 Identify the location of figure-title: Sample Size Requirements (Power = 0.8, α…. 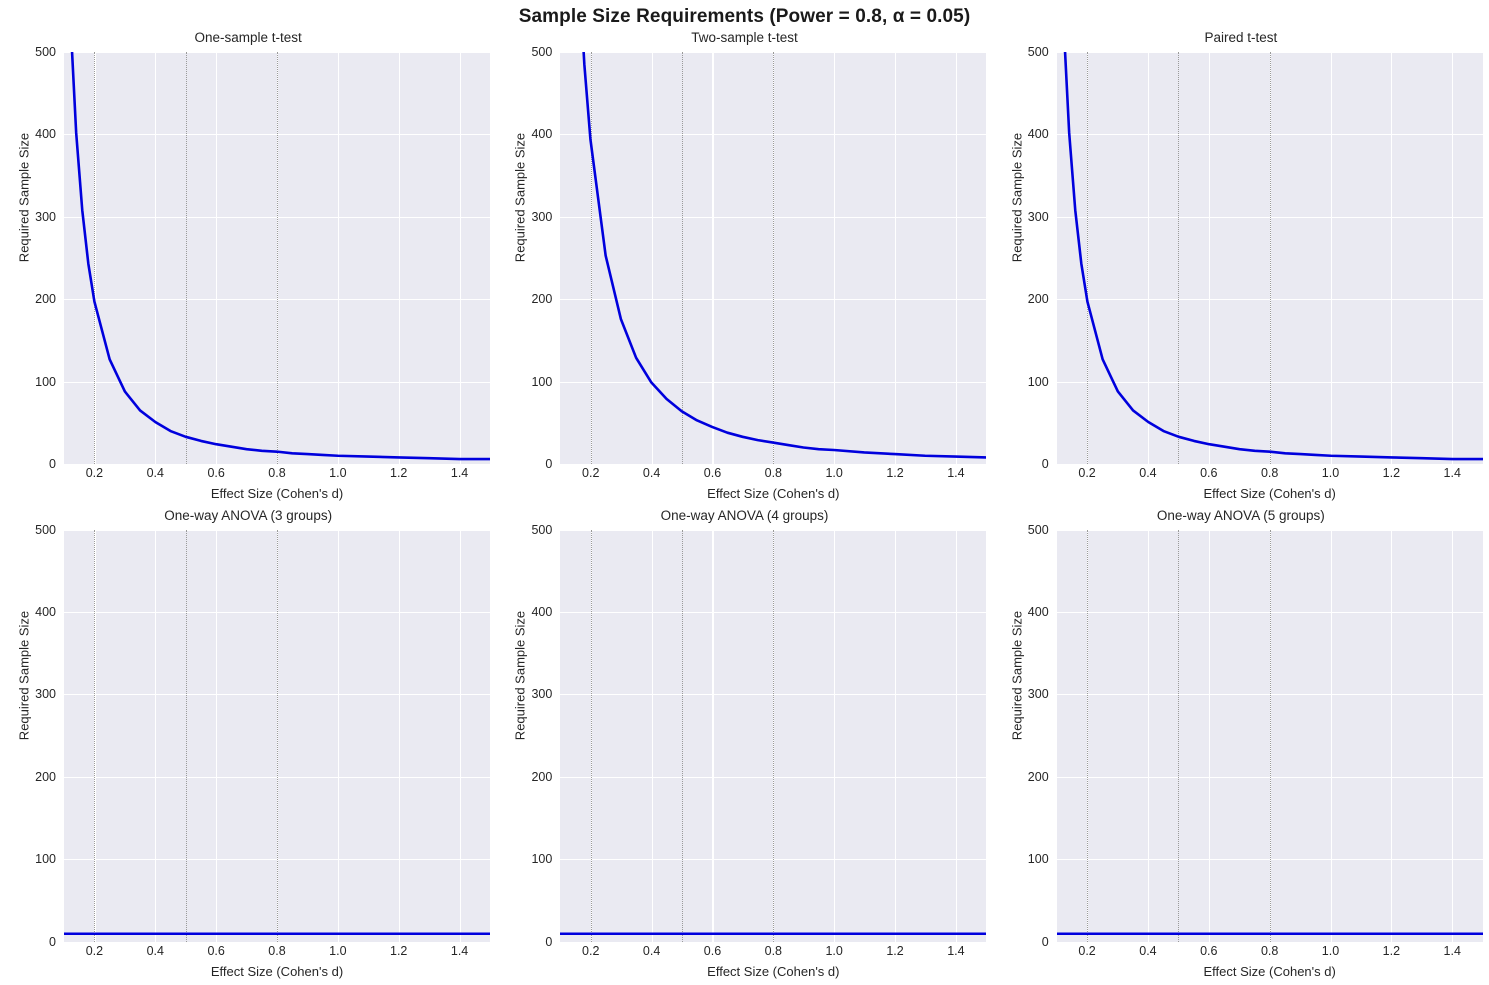
(744, 16).